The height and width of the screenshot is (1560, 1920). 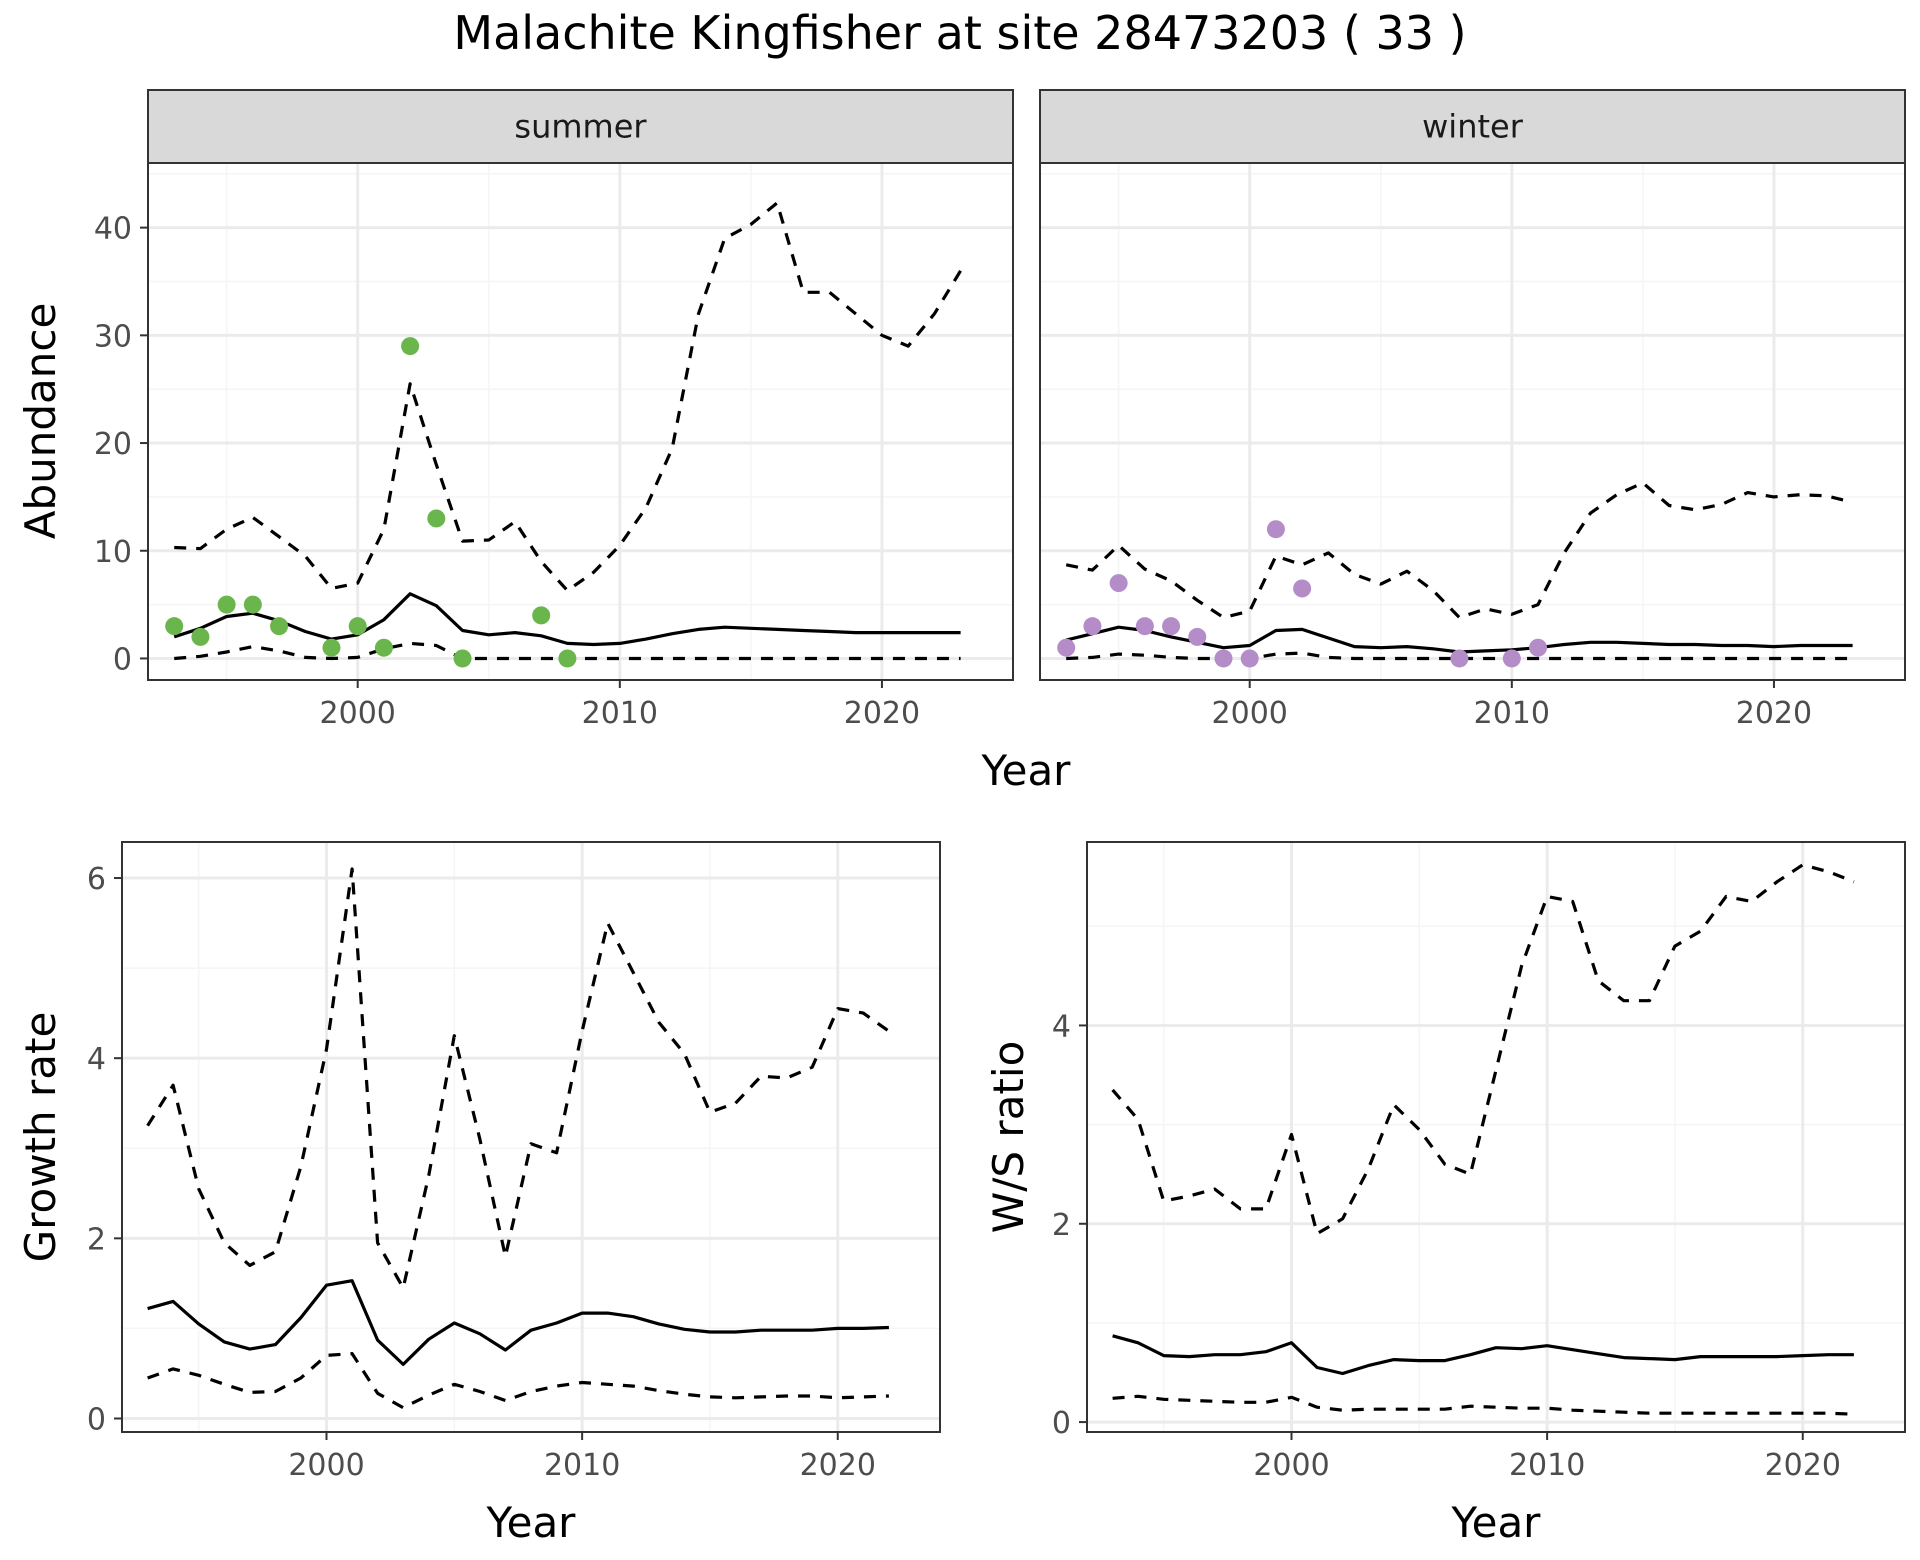 What do you see at coordinates (113, 229) in the screenshot?
I see `y-tick-label: 40` at bounding box center [113, 229].